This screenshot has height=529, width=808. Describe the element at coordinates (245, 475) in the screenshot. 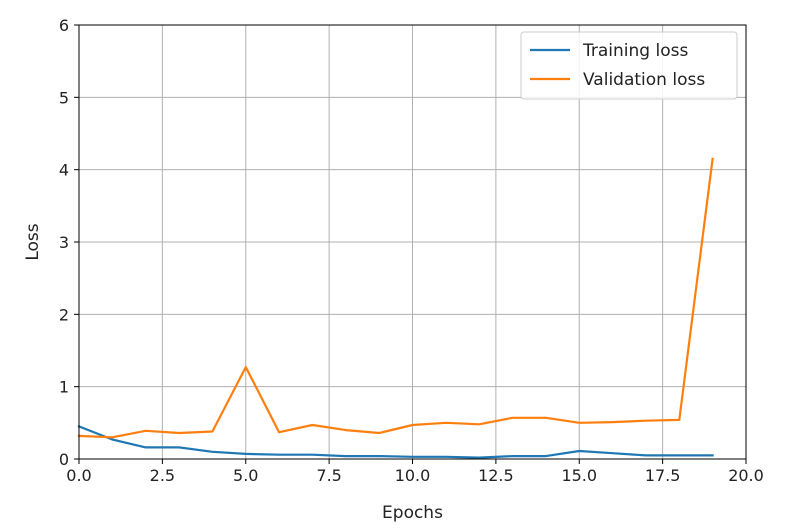

I see `x-tick-label: 5.0` at that location.